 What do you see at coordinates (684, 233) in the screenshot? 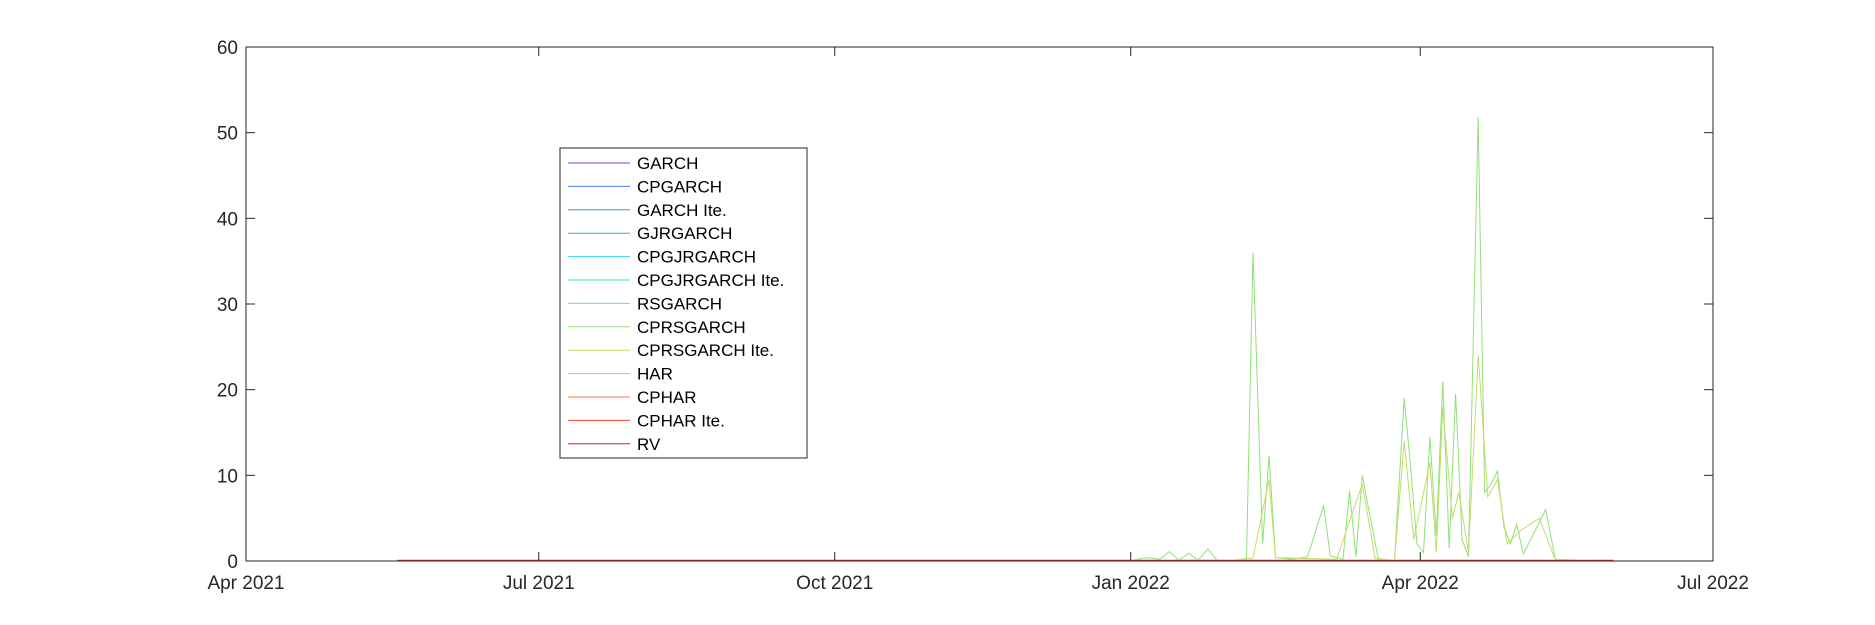
I see `legend-label: GJRGARCH` at bounding box center [684, 233].